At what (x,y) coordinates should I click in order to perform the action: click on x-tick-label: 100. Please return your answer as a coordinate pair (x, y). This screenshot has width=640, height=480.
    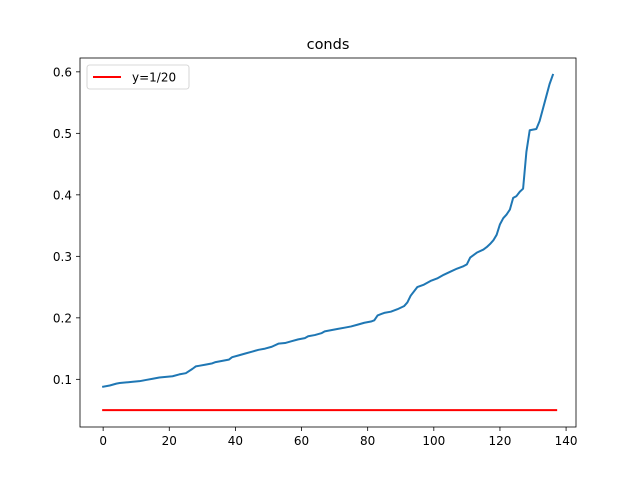
    Looking at the image, I should click on (433, 441).